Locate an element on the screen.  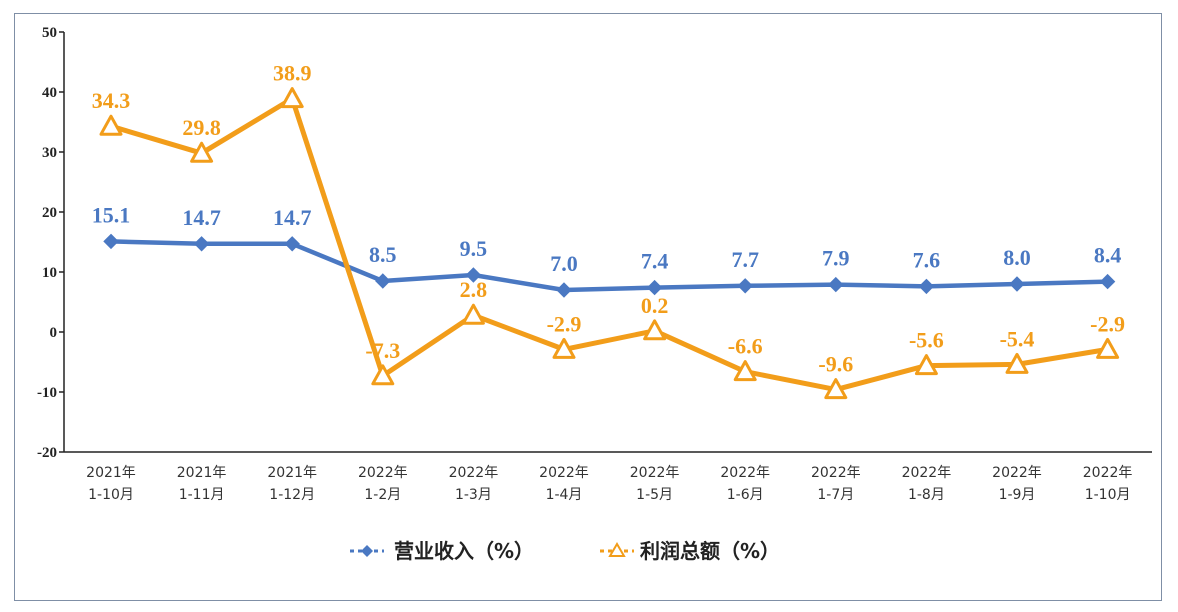
data-label: 7.7 is located at coordinates (745, 259).